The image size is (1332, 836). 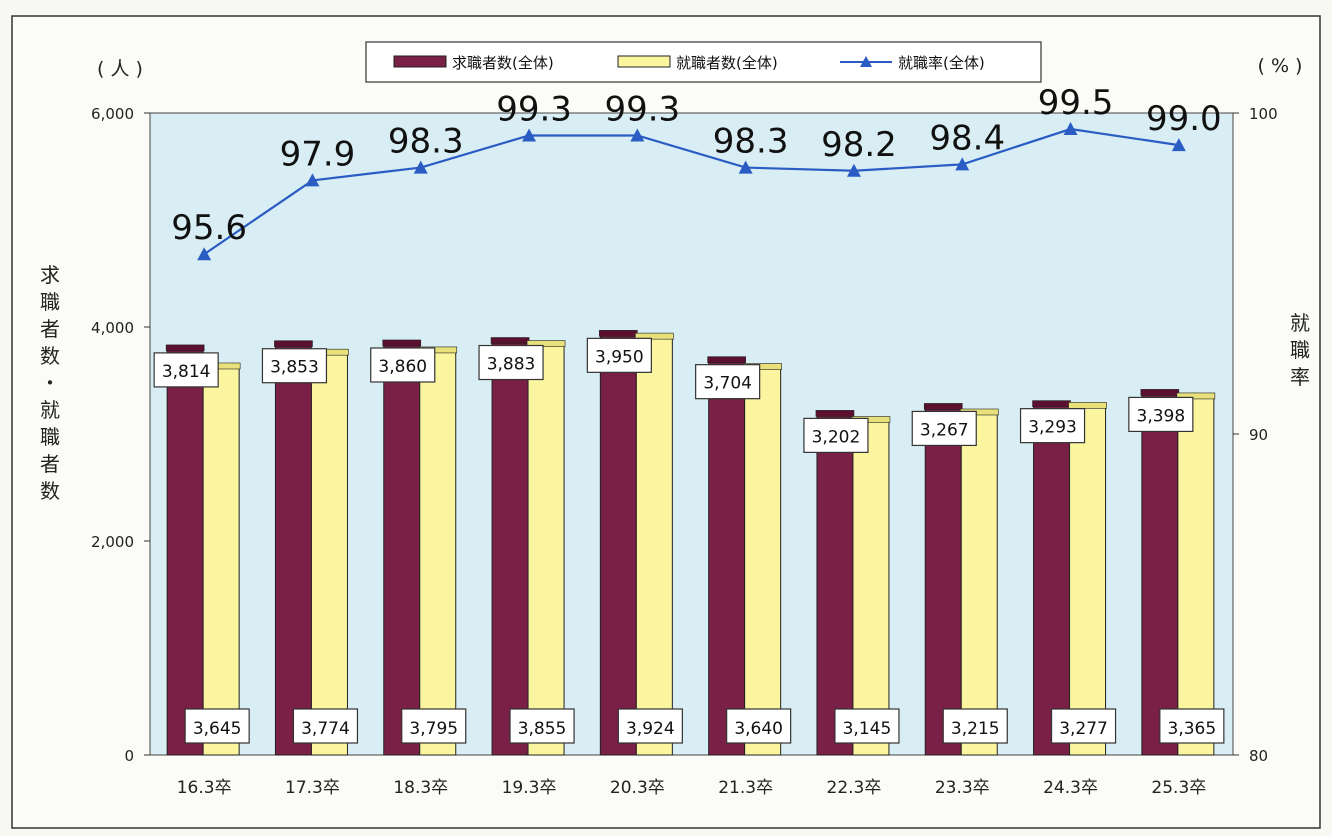 I want to click on rate-line, so click(x=691, y=191).